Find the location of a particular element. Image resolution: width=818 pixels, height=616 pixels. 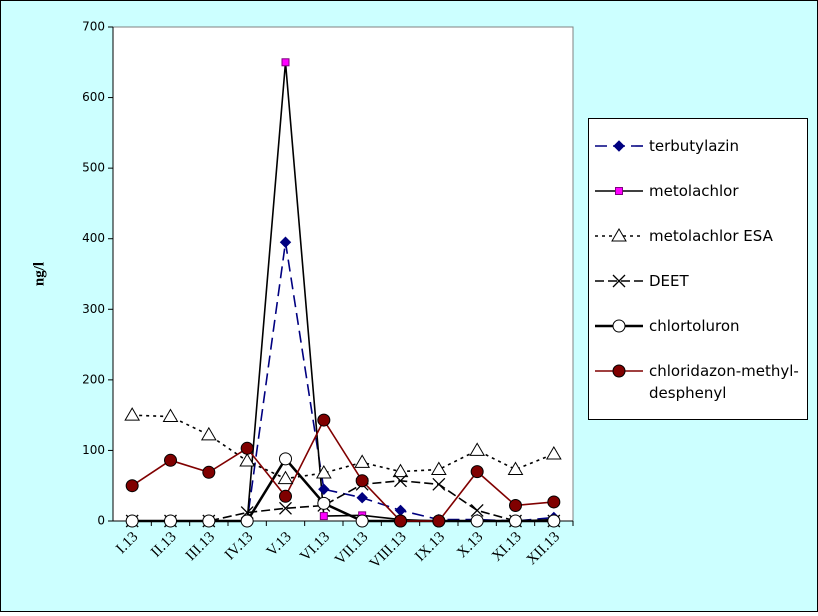

legend-entry: chloridazon-methyl-desphenyl is located at coordinates (698, 382).